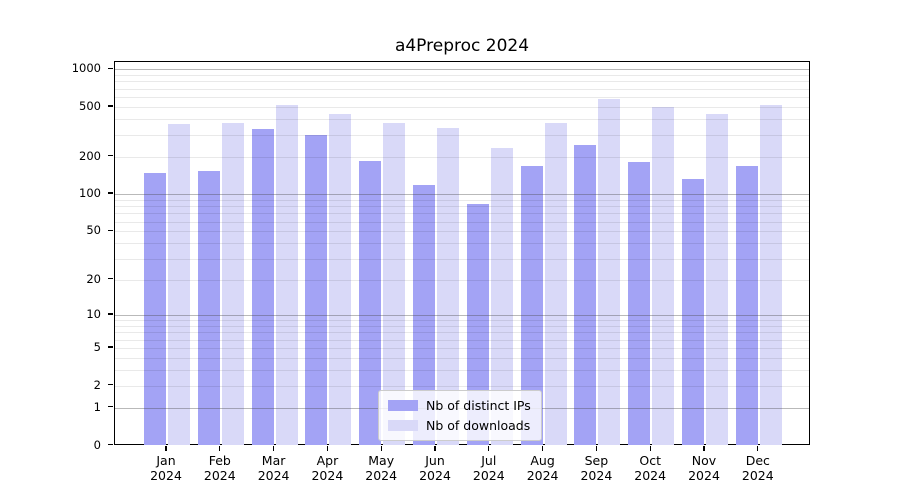 This screenshot has width=900, height=500. Describe the element at coordinates (93, 278) in the screenshot. I see `y-tick-label: 20` at that location.